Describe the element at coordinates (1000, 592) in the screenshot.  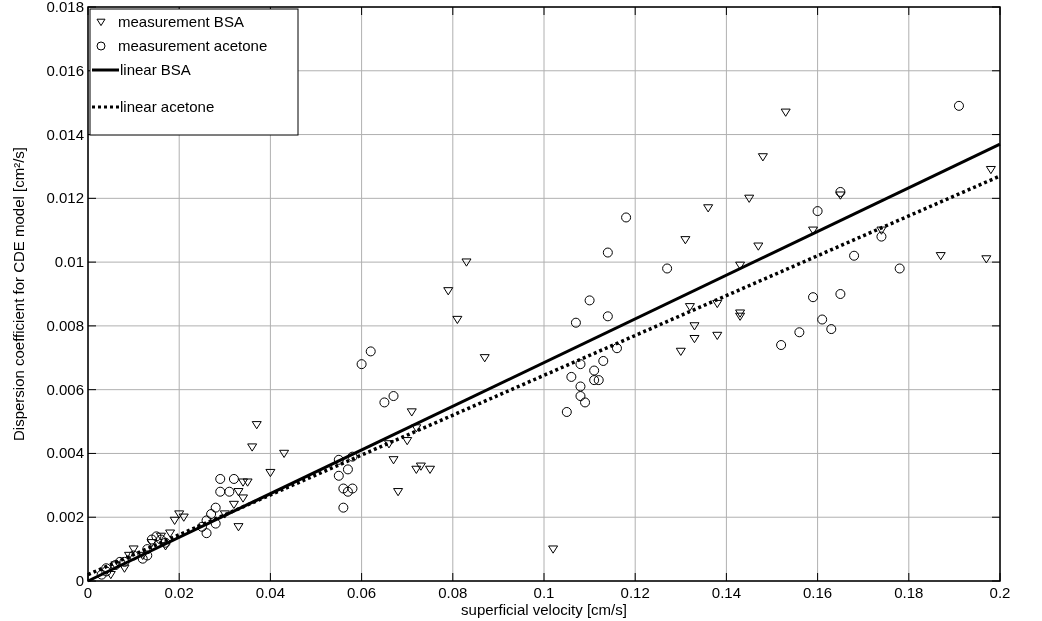
I see `x-tick-label: 0.2` at that location.